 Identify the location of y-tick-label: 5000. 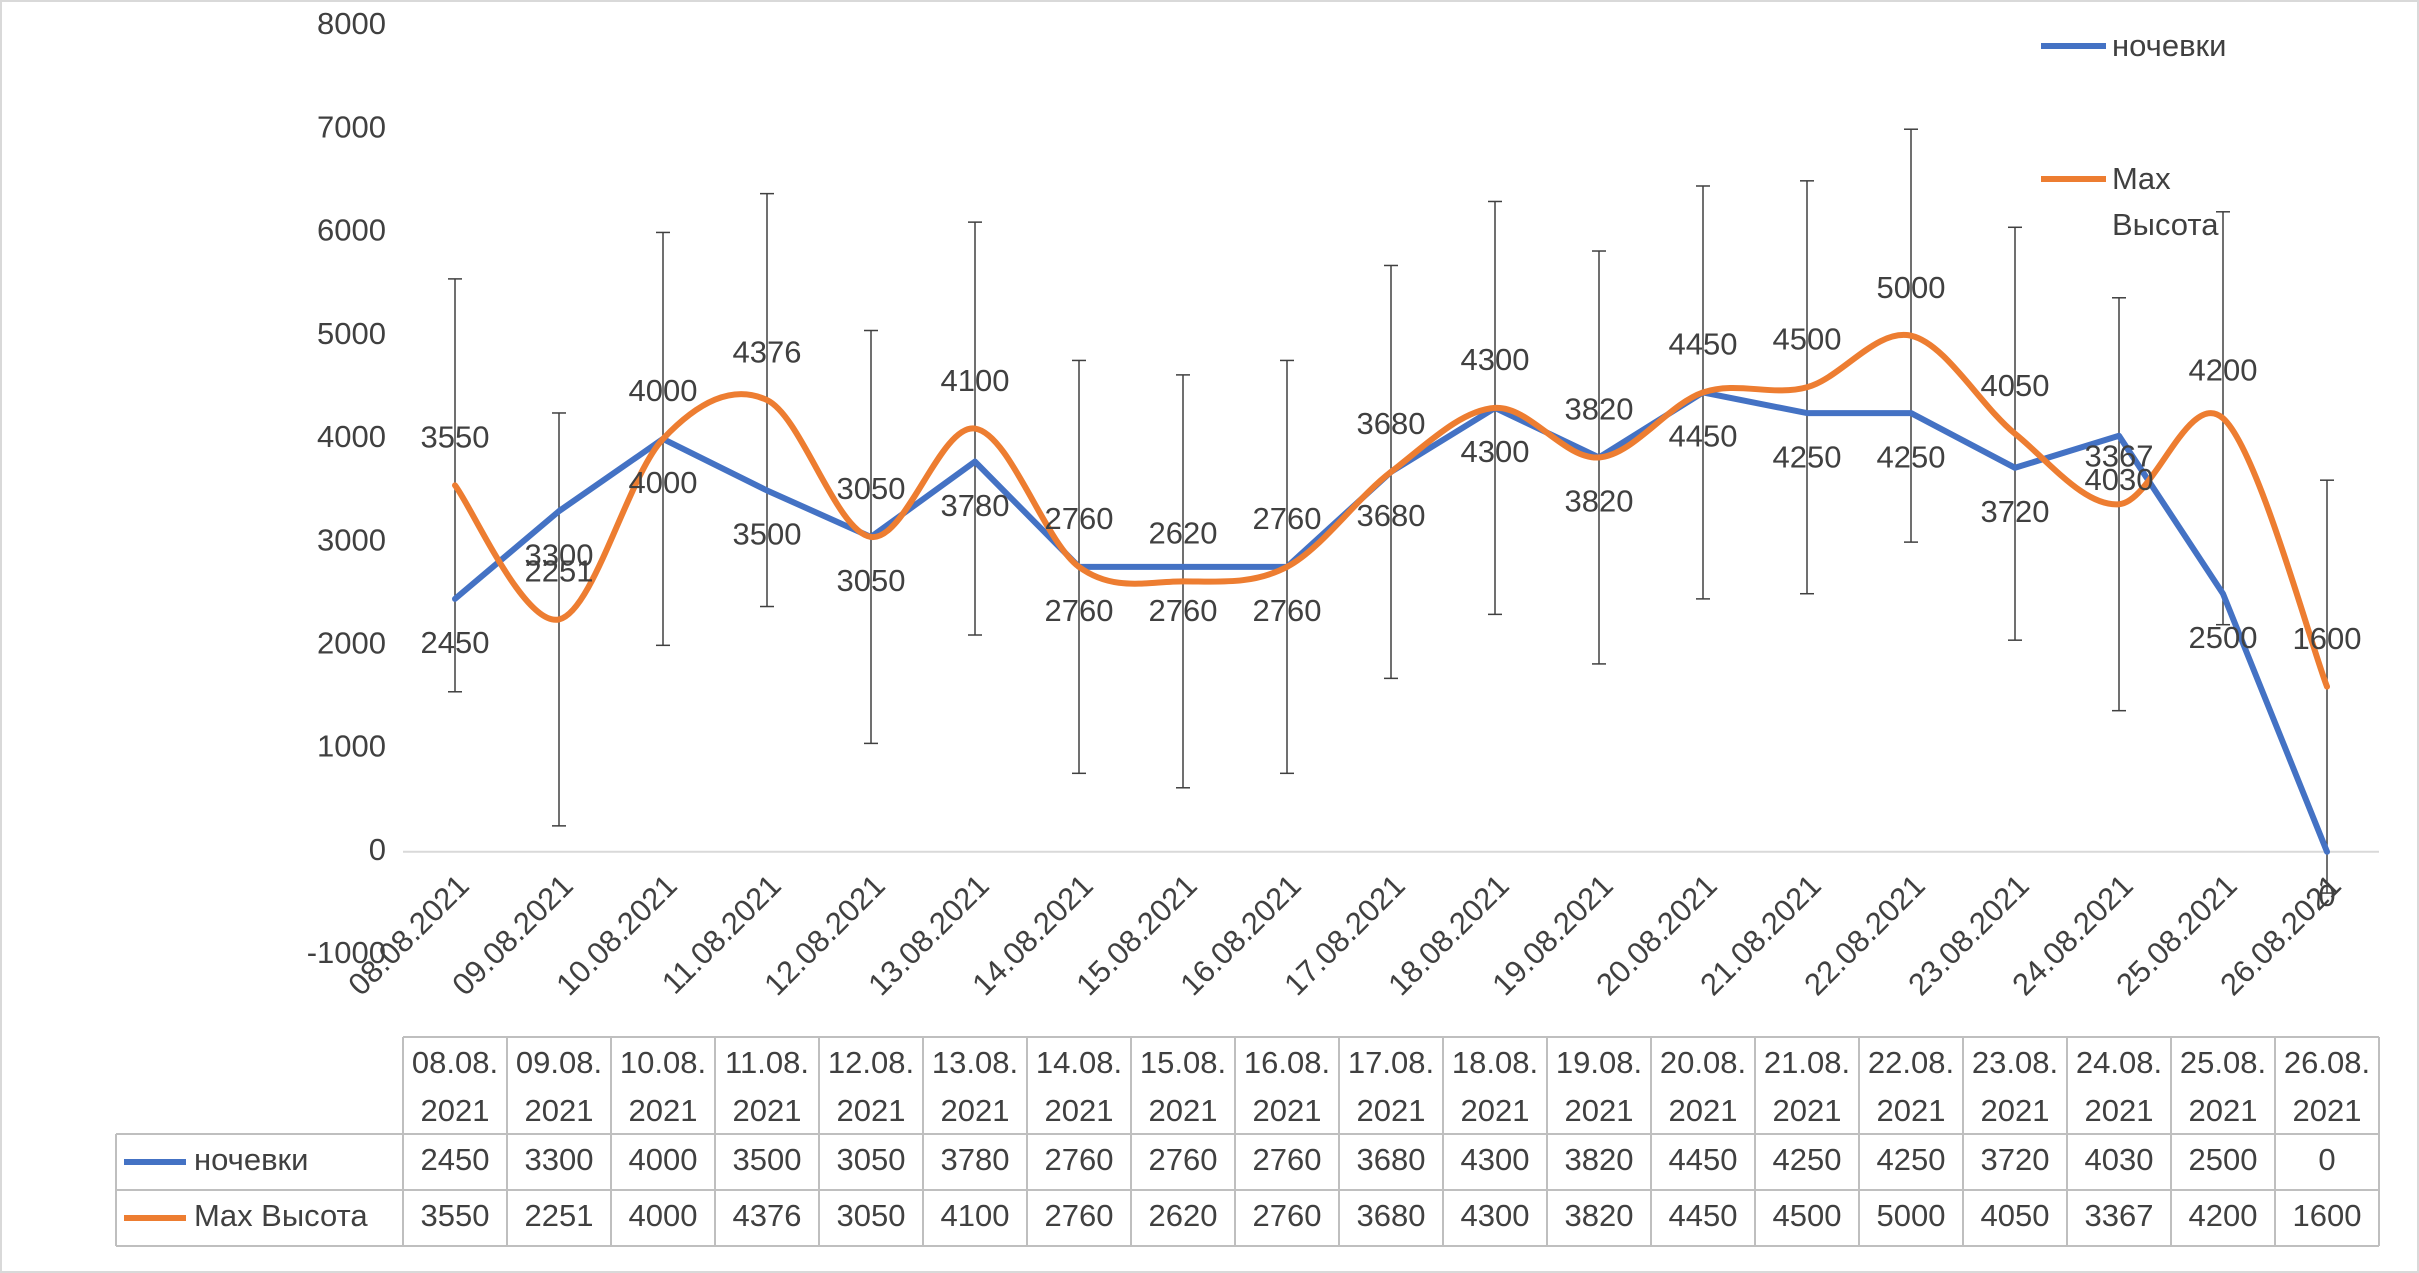
(351, 333).